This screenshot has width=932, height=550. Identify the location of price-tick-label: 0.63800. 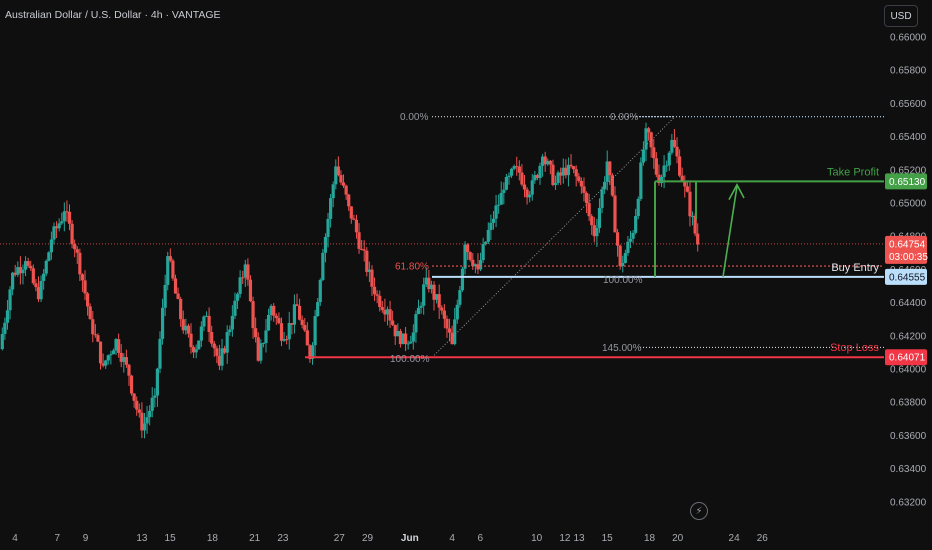
(908, 403).